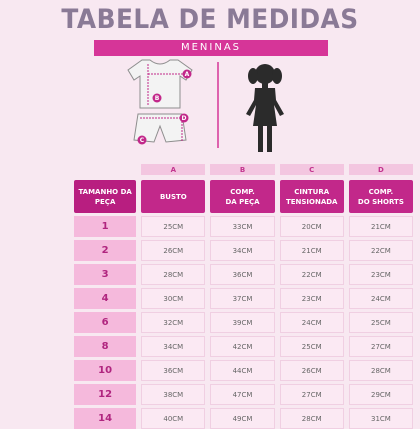 The width and height of the screenshot is (420, 429). What do you see at coordinates (311, 196) in the screenshot?
I see `header-cintura: CINTURA TENSIONADA` at bounding box center [311, 196].